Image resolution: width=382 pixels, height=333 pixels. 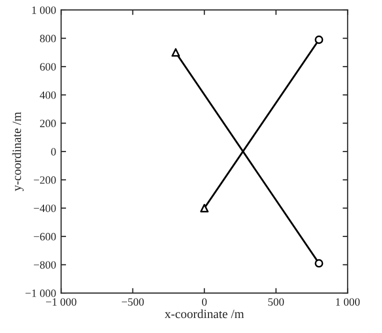 I want to click on y-axis-title: y-coordinate /m, so click(x=18, y=152).